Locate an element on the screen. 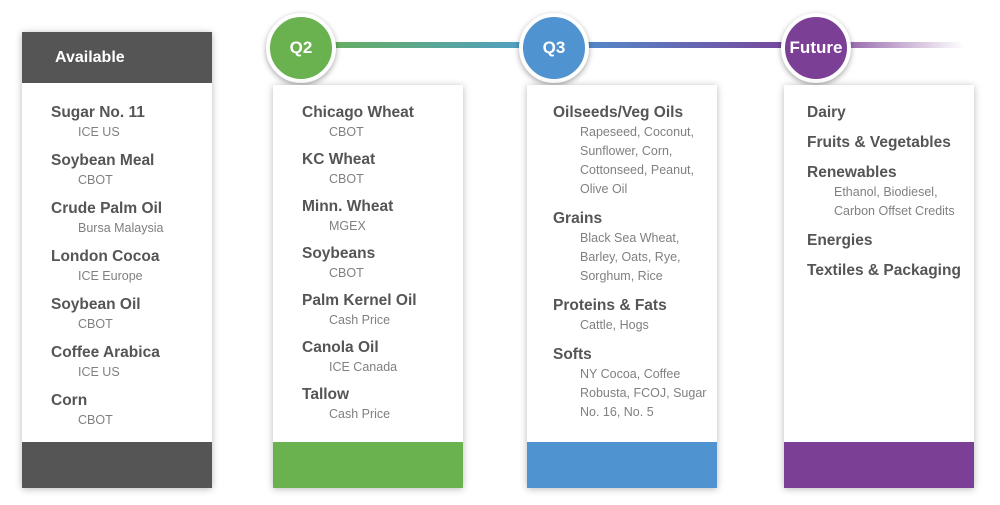  item-title: Soybeans is located at coordinates (339, 253).